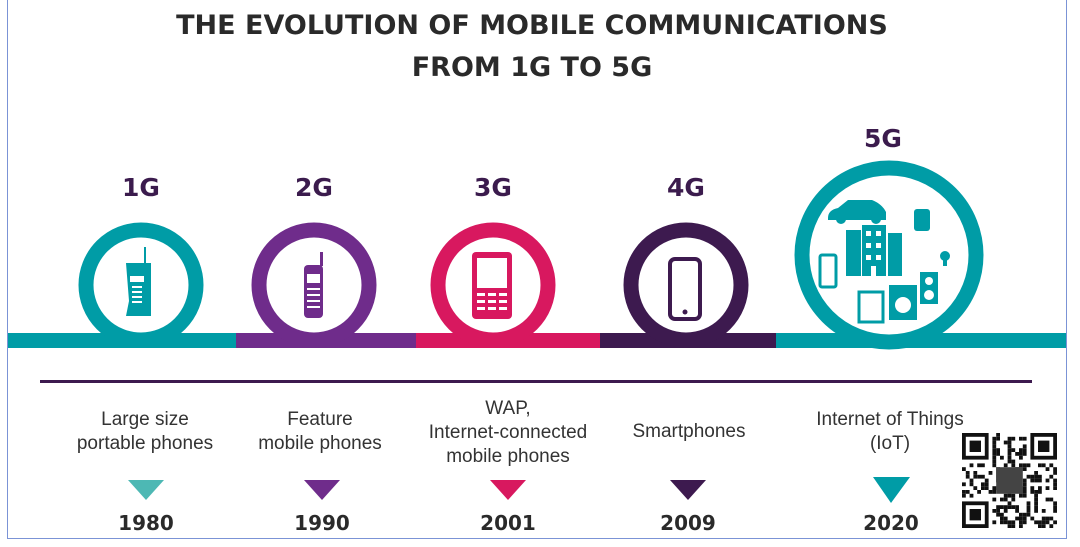 The width and height of the screenshot is (1080, 547). Describe the element at coordinates (145, 443) in the screenshot. I see `desc-1g-line2: portable phones` at that location.